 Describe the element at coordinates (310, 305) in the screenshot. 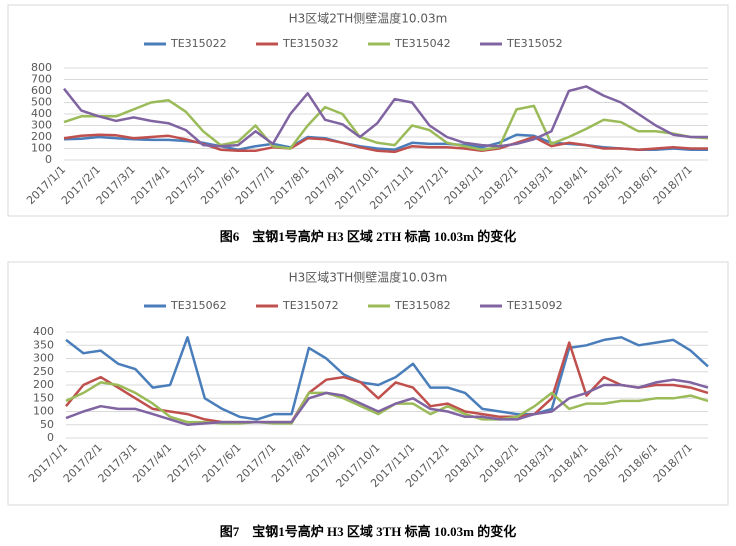

I see `legend-label: TE315072` at that location.